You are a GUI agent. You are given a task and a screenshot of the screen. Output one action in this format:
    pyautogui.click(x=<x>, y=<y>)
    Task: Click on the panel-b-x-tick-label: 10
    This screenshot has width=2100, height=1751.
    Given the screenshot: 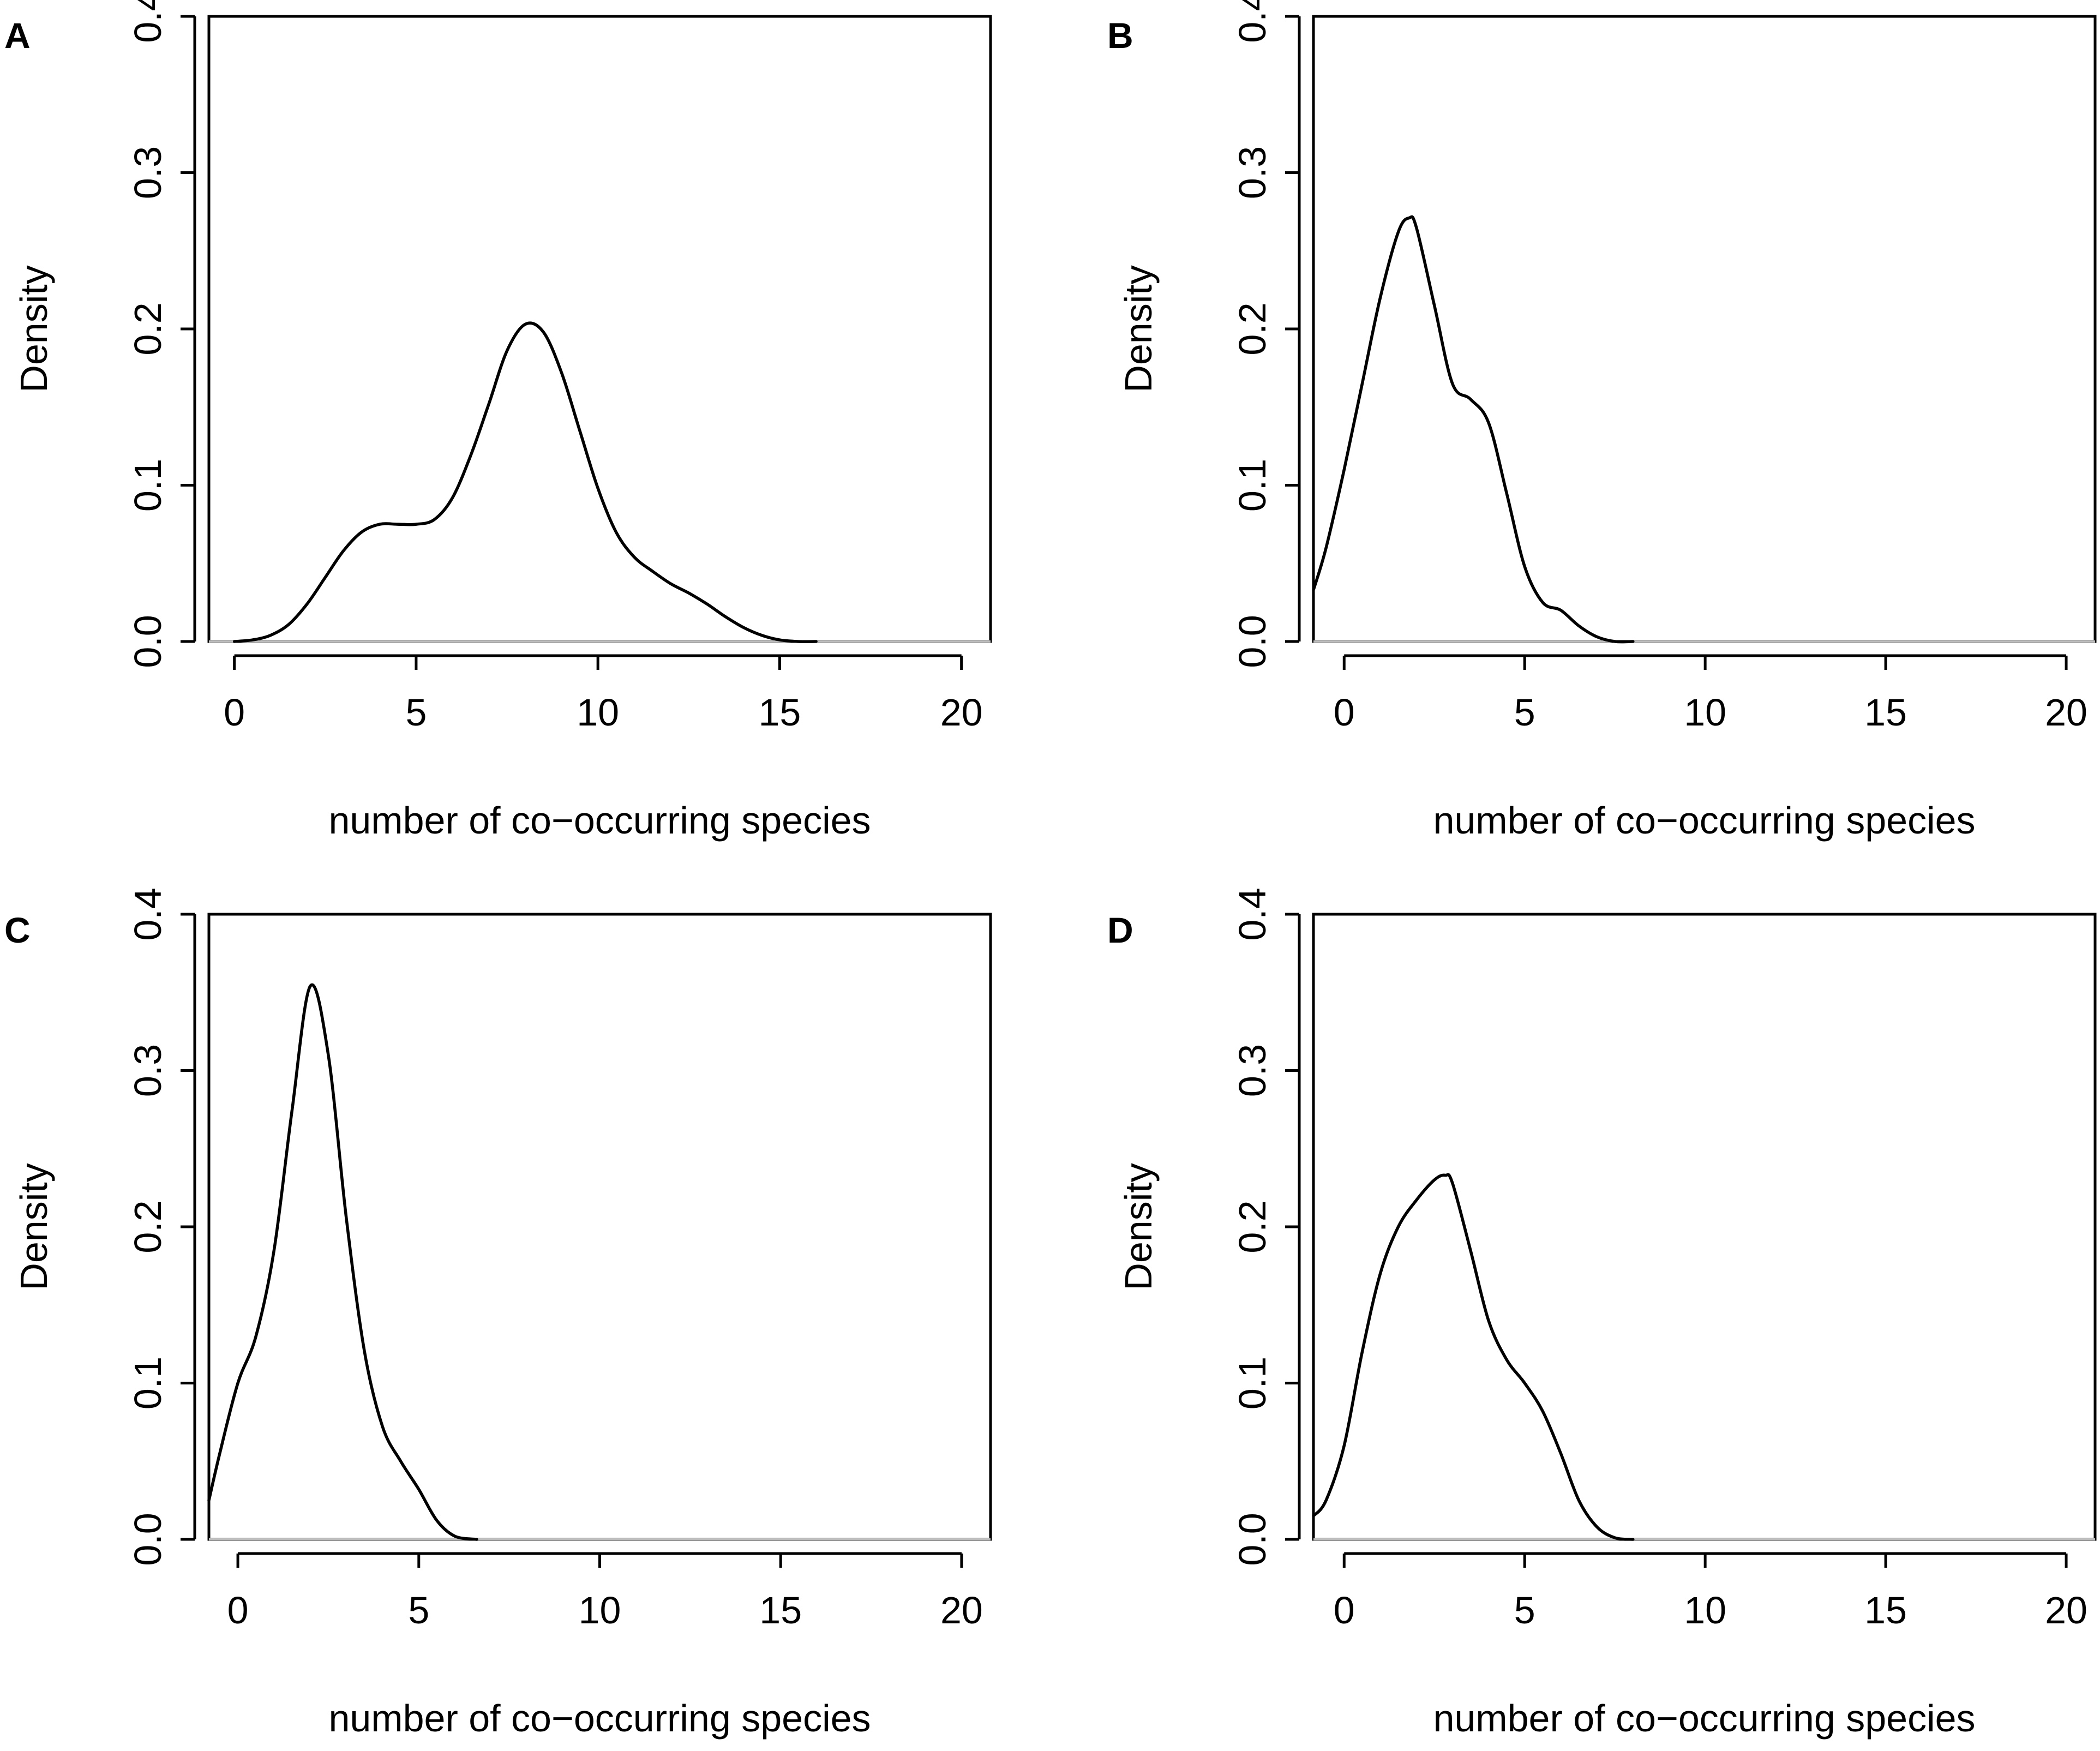 What is the action you would take?
    pyautogui.click(x=1705, y=712)
    